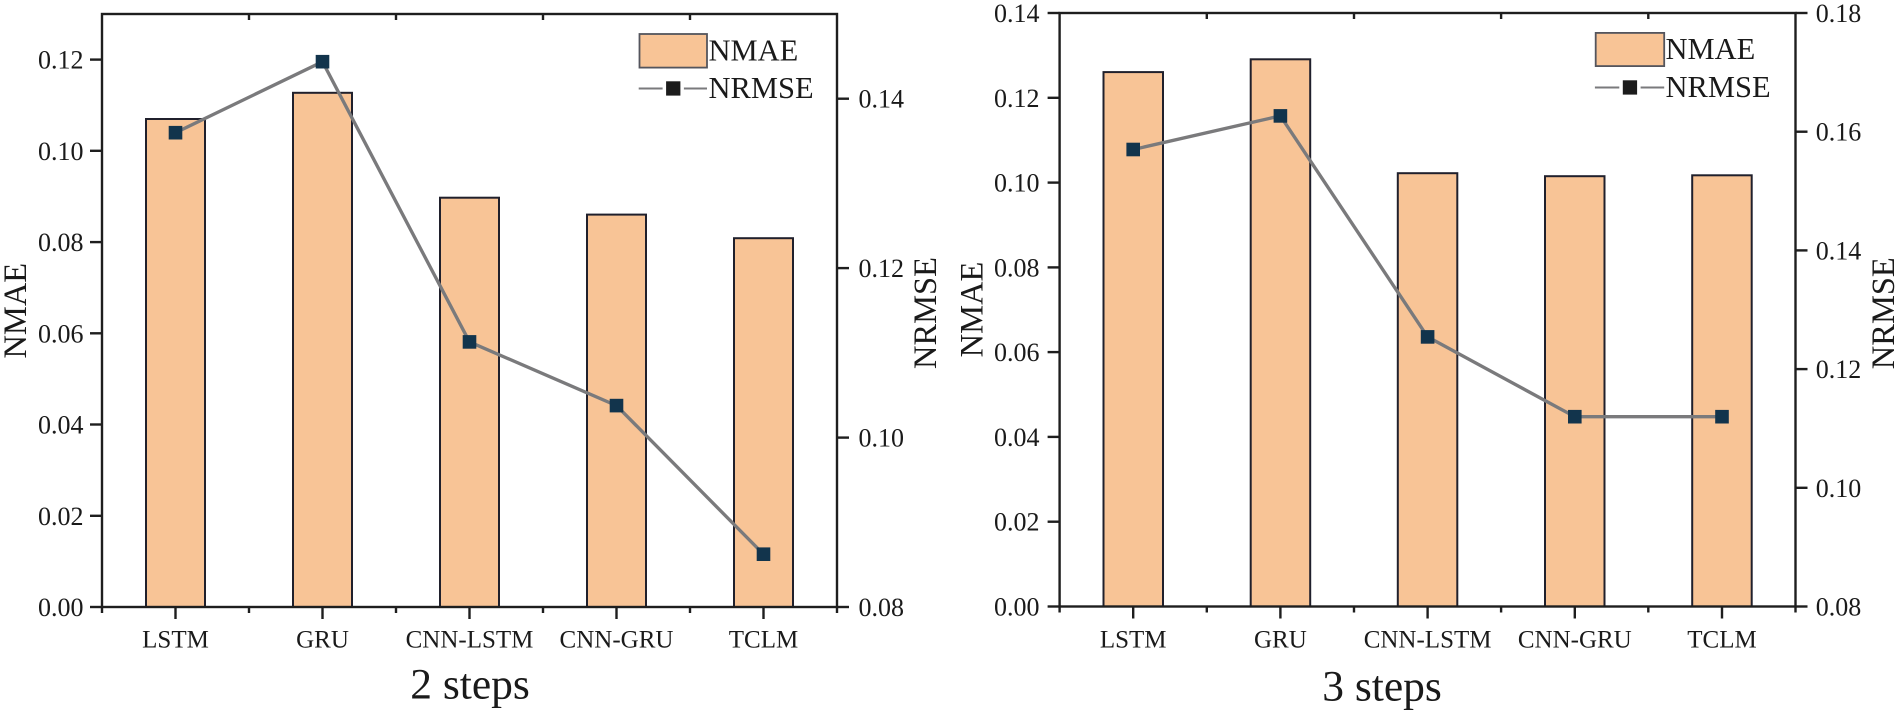  What do you see at coordinates (1839, 132) in the screenshot?
I see `svg-text: 0.16` at bounding box center [1839, 132].